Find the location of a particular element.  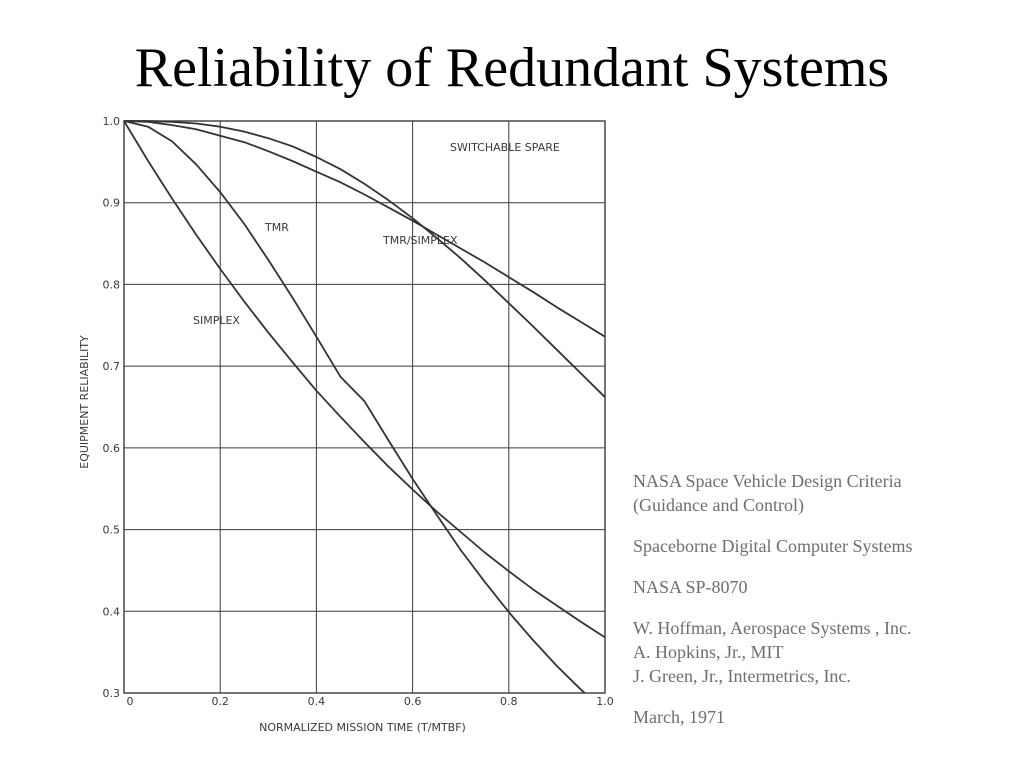

y-tick-label: 0.7 is located at coordinates (112, 366).